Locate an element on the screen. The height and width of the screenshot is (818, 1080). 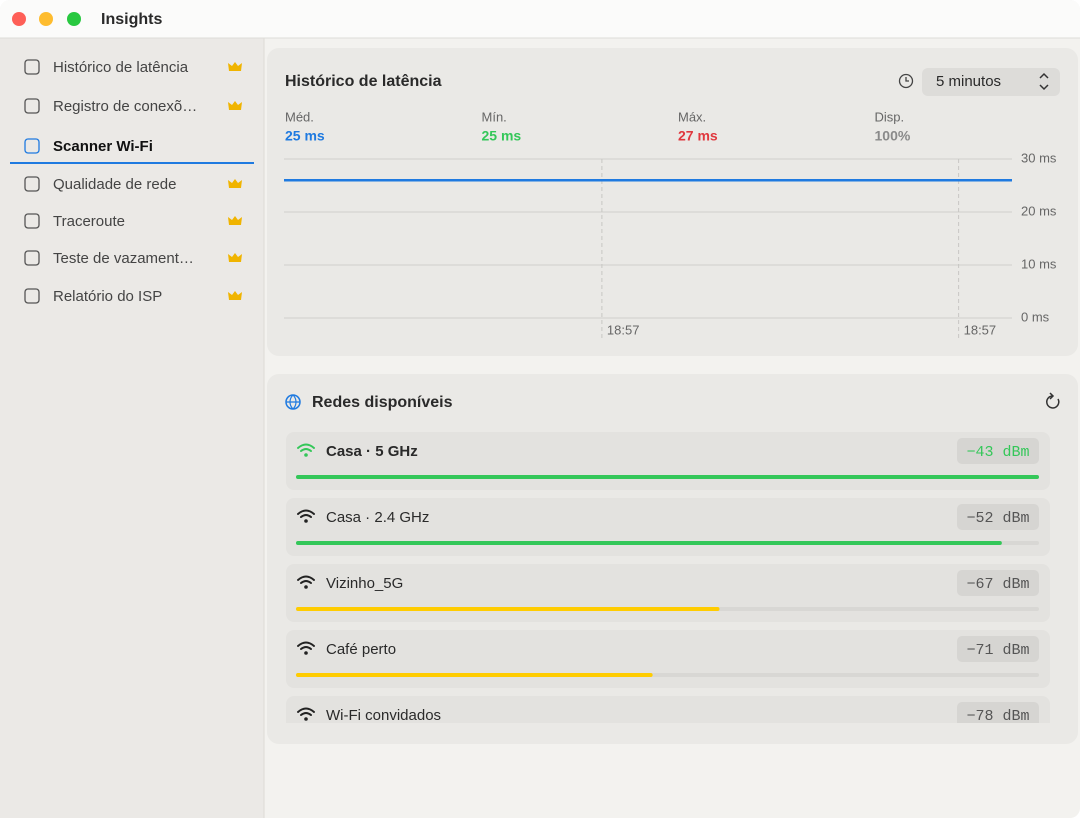
network-name: Vizinho_5G is located at coordinates (364, 583).